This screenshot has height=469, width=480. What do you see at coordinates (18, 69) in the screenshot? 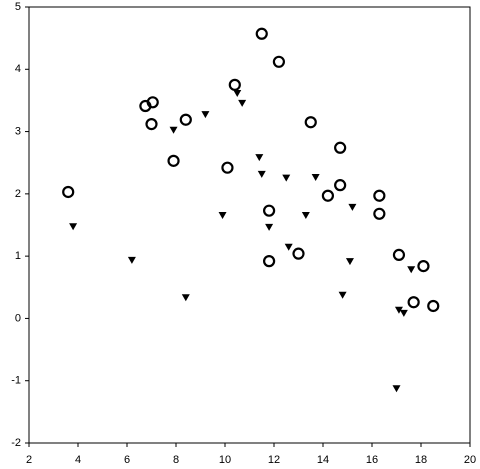
I see `y-tick-label: 4` at bounding box center [18, 69].